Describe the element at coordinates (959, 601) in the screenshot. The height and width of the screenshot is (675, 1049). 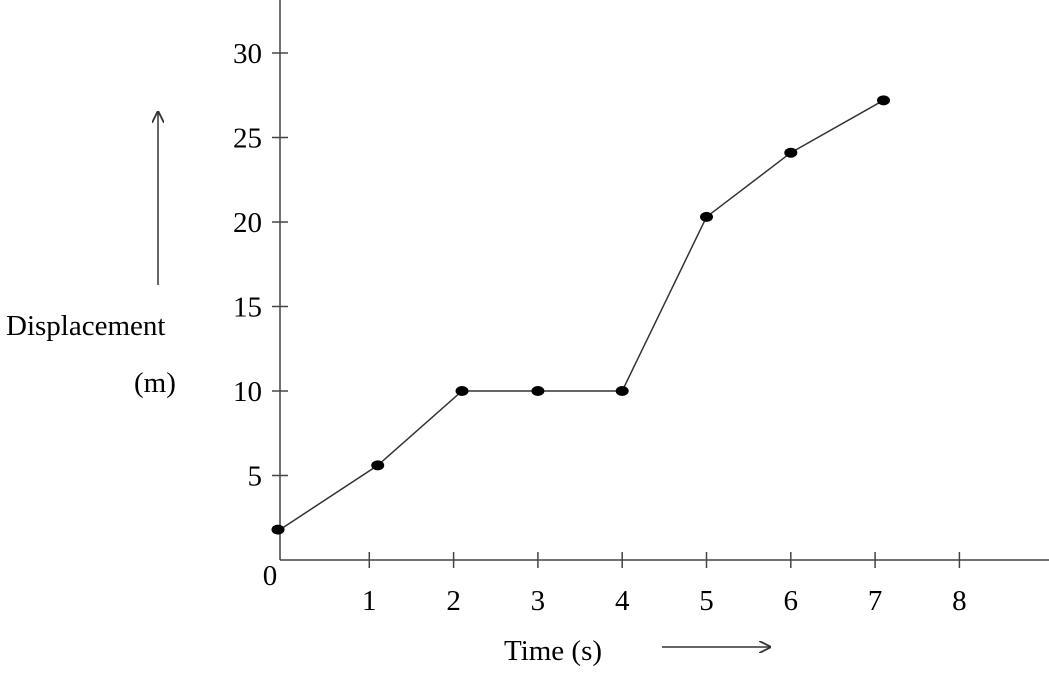
I see `x-tick-label: 8` at that location.